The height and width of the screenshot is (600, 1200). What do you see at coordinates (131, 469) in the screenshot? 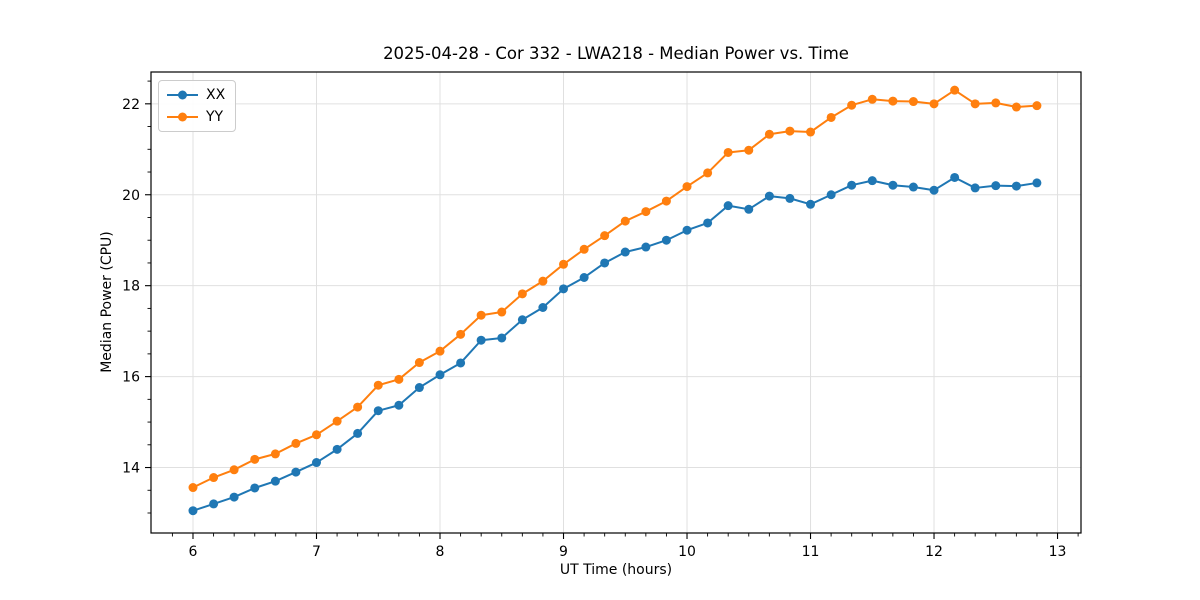
I see `svg-text: 14` at bounding box center [131, 469].